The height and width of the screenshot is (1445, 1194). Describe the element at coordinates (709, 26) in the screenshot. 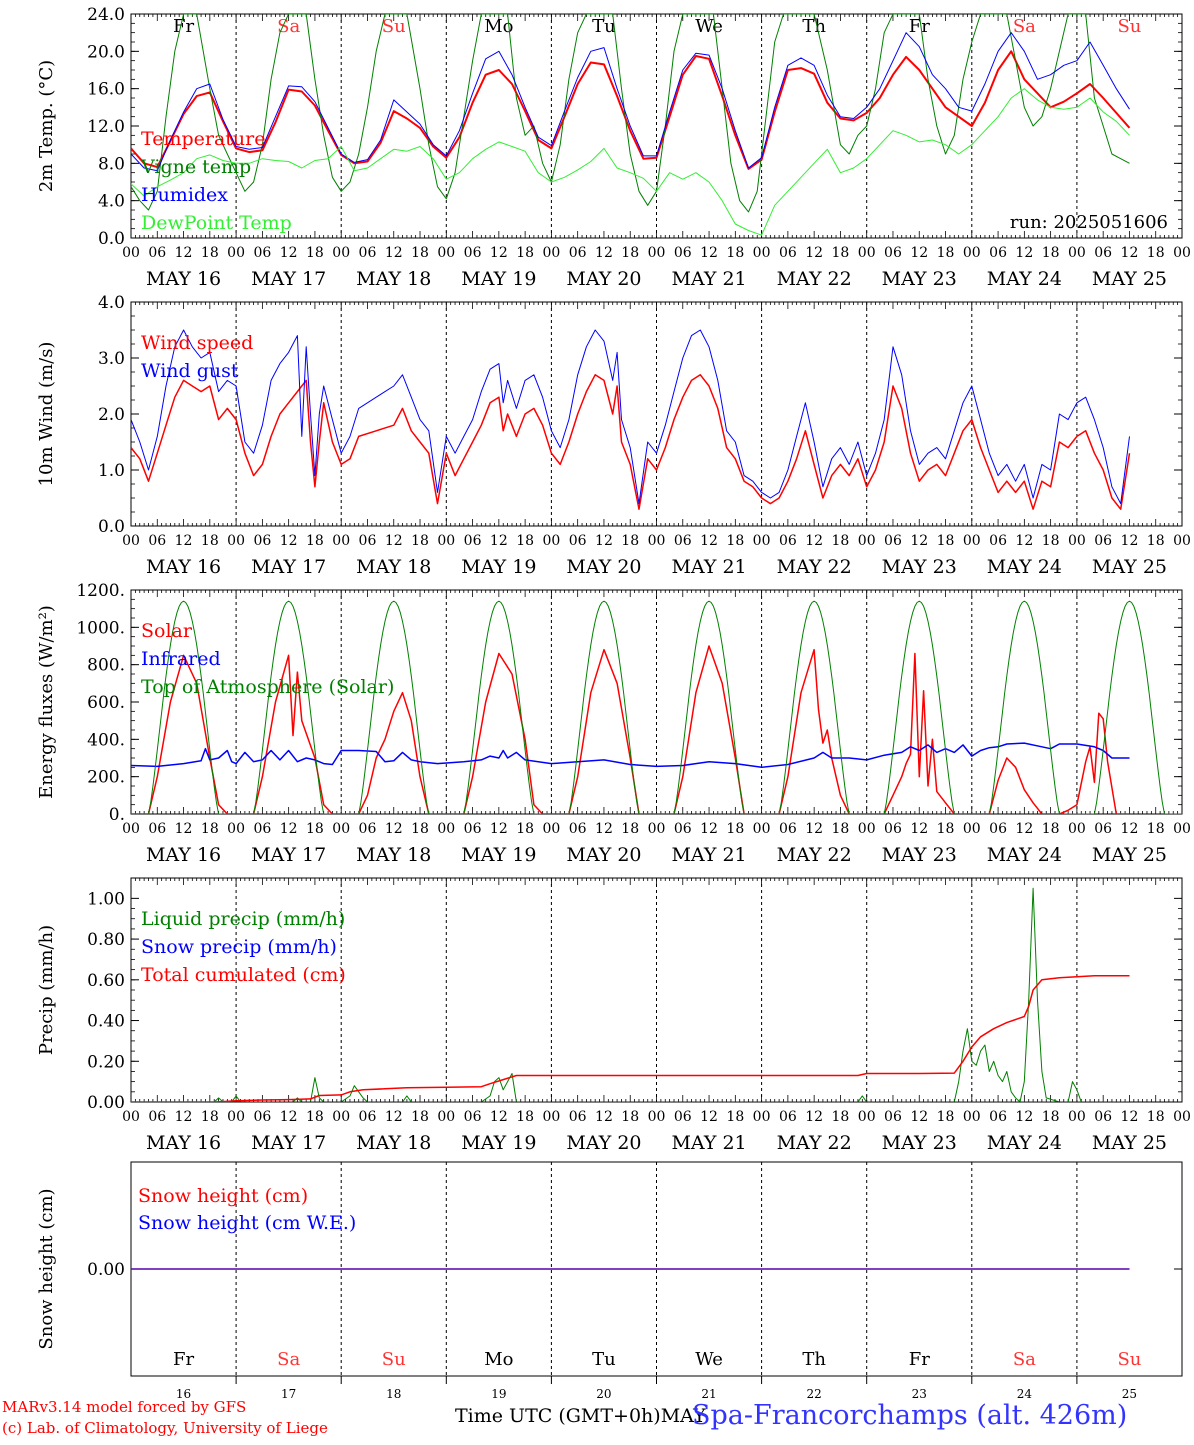

I see `day-abbr-label: We` at that location.